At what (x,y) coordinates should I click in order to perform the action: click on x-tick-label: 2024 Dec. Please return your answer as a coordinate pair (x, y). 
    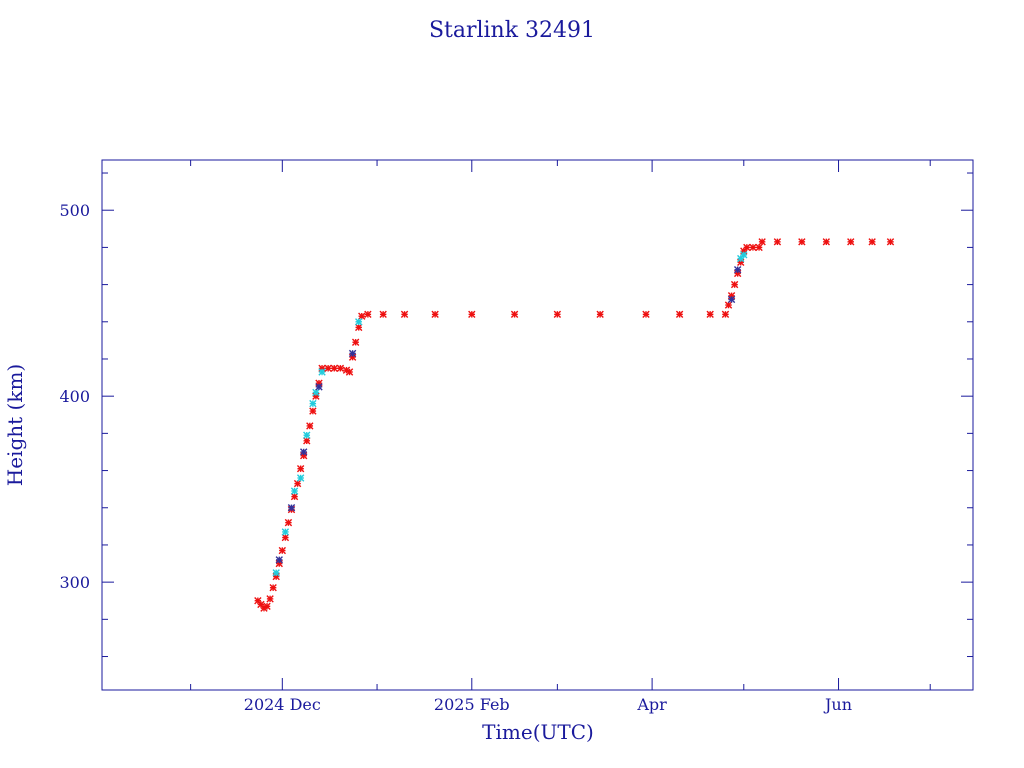
    Looking at the image, I should click on (282, 704).